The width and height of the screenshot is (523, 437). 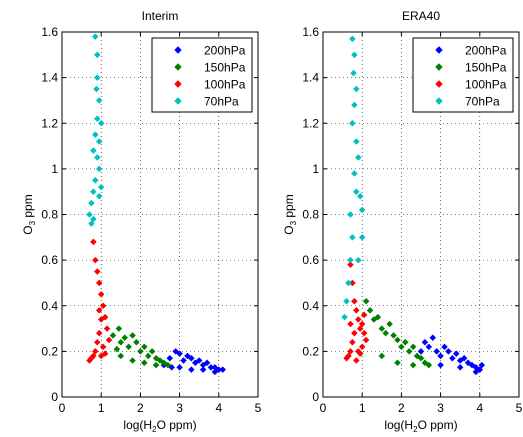 I want to click on legend: 200hPa 150hPa 100hPa 70hPa, so click(x=463, y=75).